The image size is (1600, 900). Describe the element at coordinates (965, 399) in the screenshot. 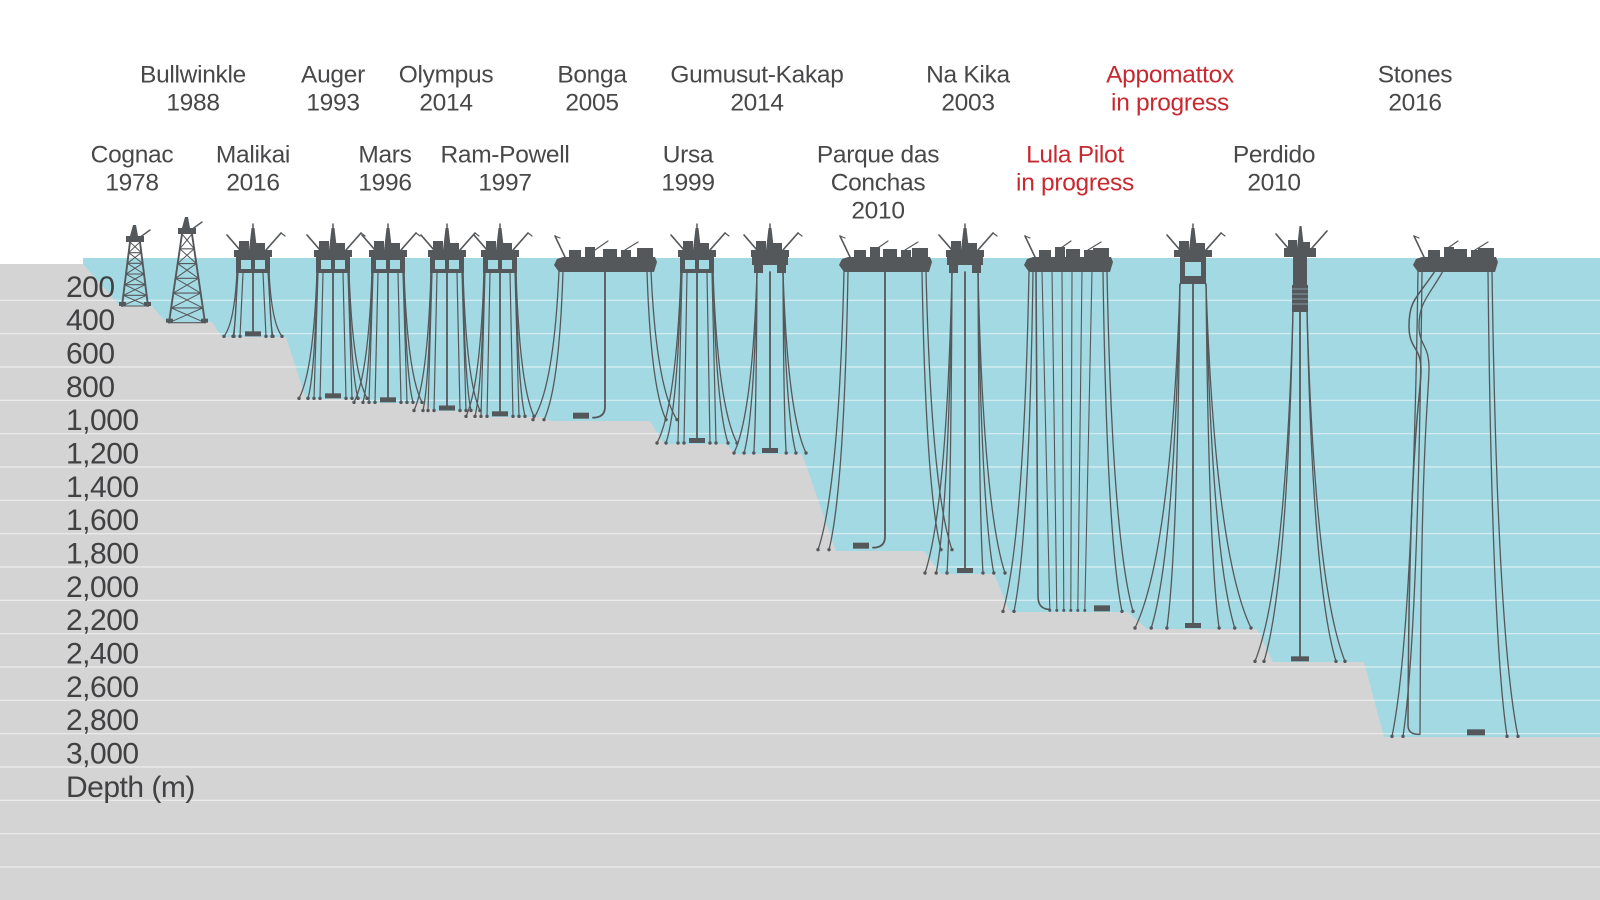

I see `platform-na-kika-icon` at that location.